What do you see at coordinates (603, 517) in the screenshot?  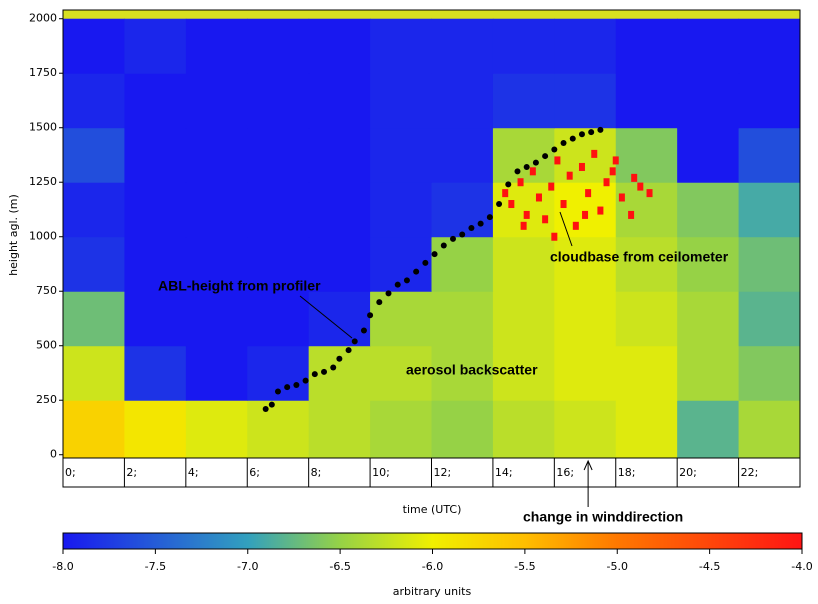 I see `annotation: change in winddirection` at bounding box center [603, 517].